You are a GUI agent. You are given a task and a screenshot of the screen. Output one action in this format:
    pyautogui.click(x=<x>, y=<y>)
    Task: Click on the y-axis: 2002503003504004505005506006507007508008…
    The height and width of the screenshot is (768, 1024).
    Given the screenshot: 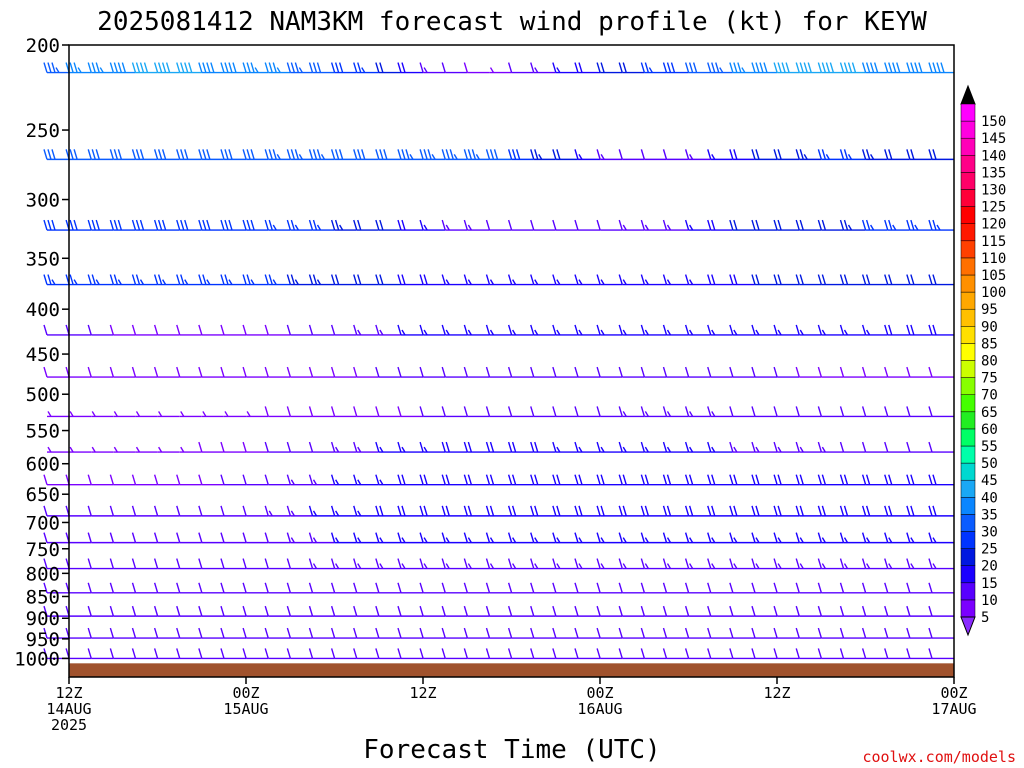 What is the action you would take?
    pyautogui.click(x=41, y=352)
    